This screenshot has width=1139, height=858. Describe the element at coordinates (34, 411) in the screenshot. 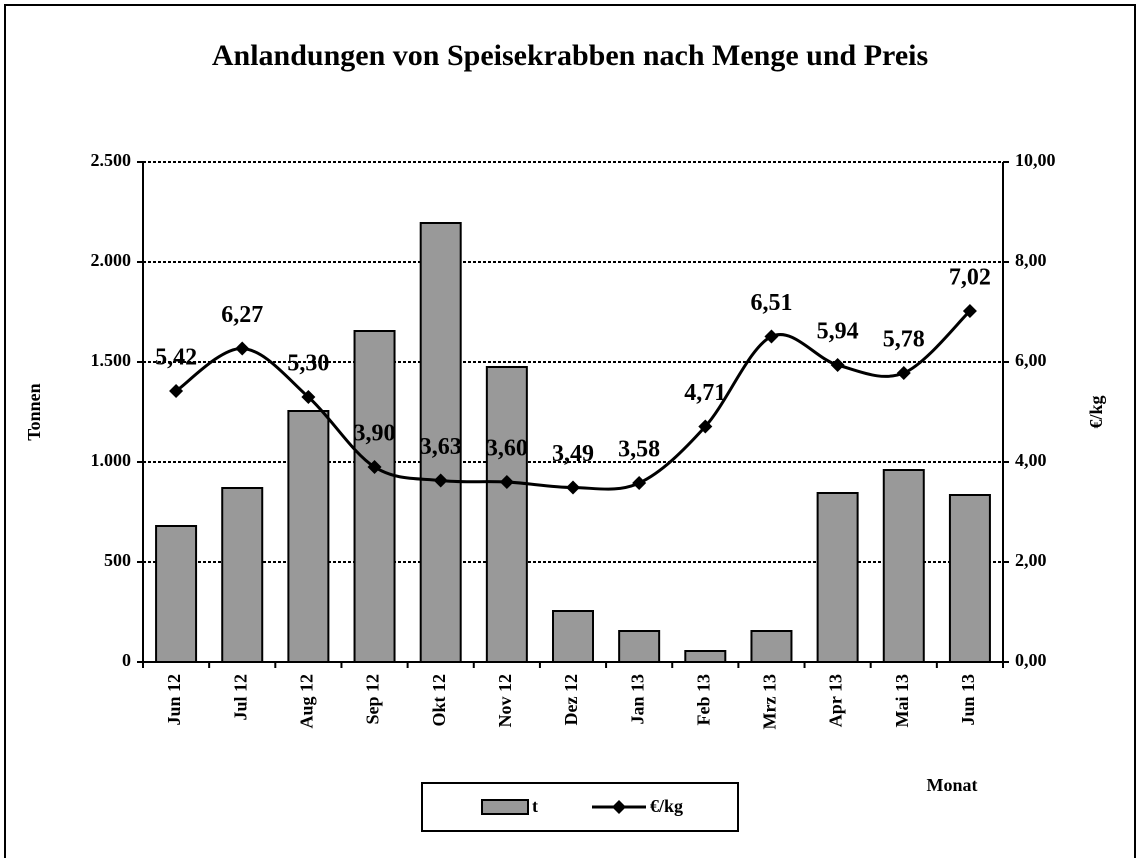

I see `y-axis-title: Tonnen` at that location.